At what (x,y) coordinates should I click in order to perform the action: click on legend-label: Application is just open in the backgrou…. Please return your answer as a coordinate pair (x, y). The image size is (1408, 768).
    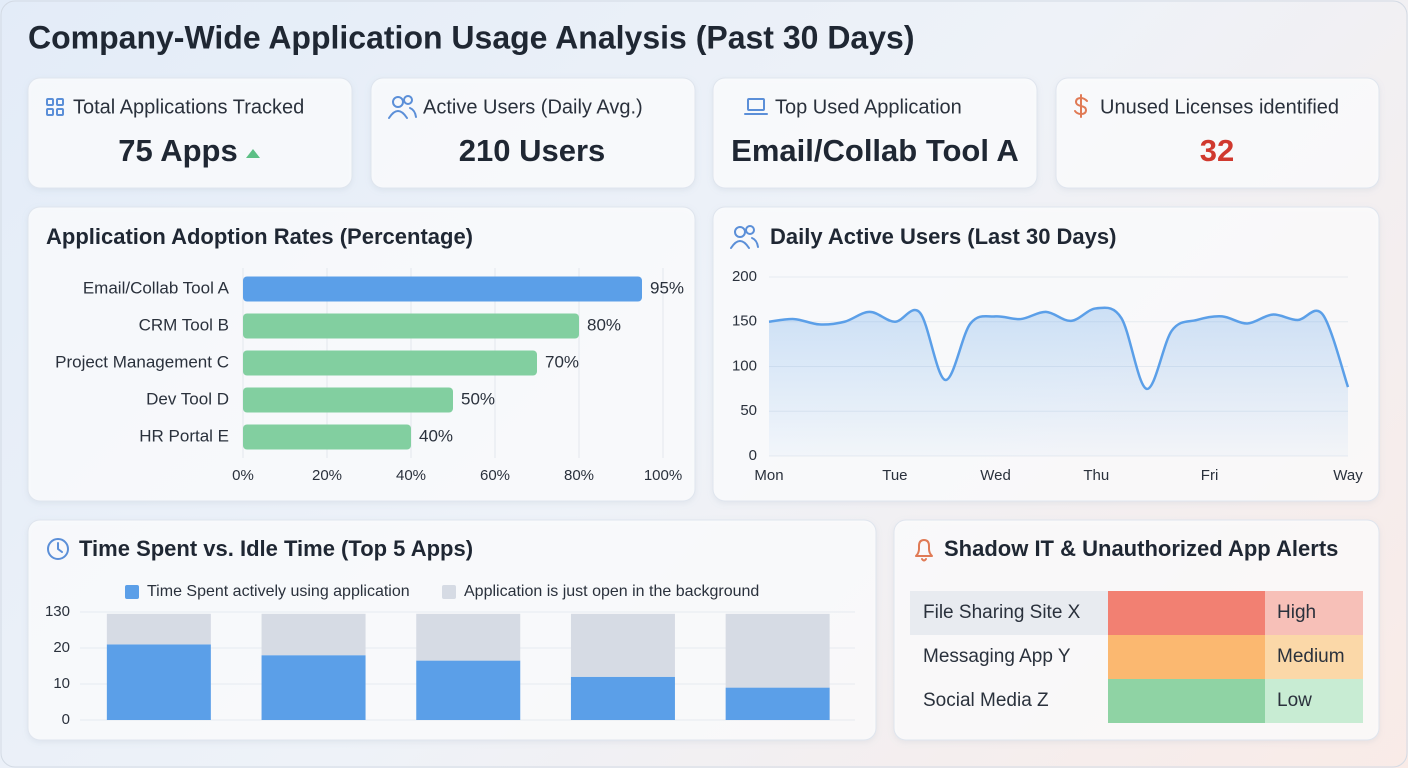
    Looking at the image, I should click on (611, 591).